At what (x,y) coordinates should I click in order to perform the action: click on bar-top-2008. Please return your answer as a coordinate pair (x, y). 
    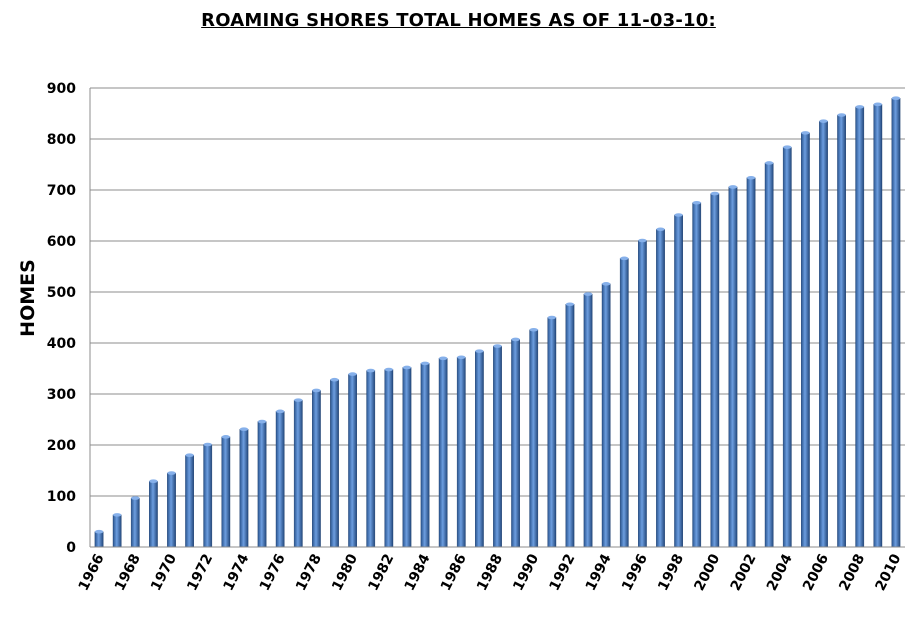
    Looking at the image, I should click on (859, 107).